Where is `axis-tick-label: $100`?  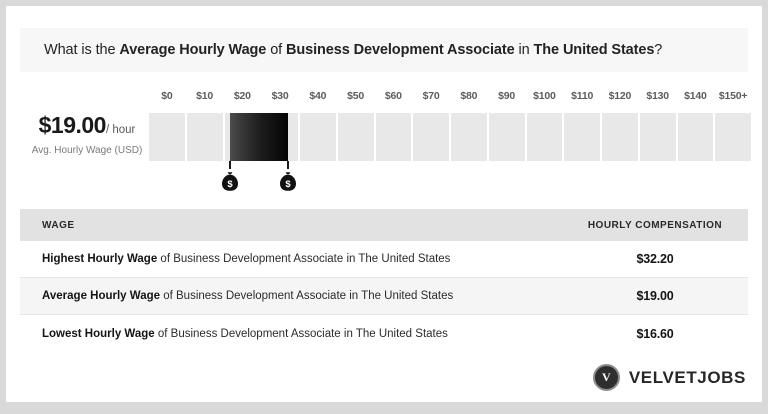 axis-tick-label: $100 is located at coordinates (544, 96).